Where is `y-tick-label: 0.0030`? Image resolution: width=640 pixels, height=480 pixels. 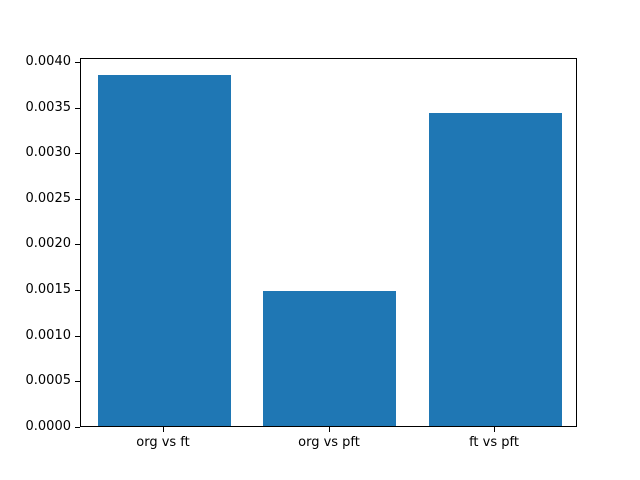 y-tick-label: 0.0030 is located at coordinates (48, 152).